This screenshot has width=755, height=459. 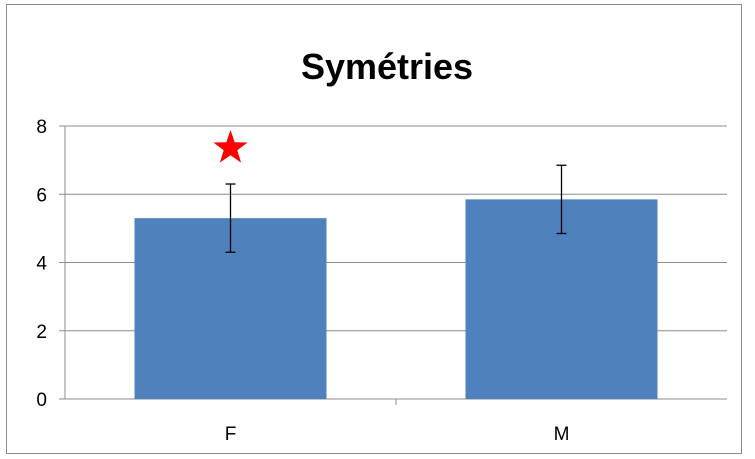 What do you see at coordinates (562, 434) in the screenshot?
I see `x-category-label: M` at bounding box center [562, 434].